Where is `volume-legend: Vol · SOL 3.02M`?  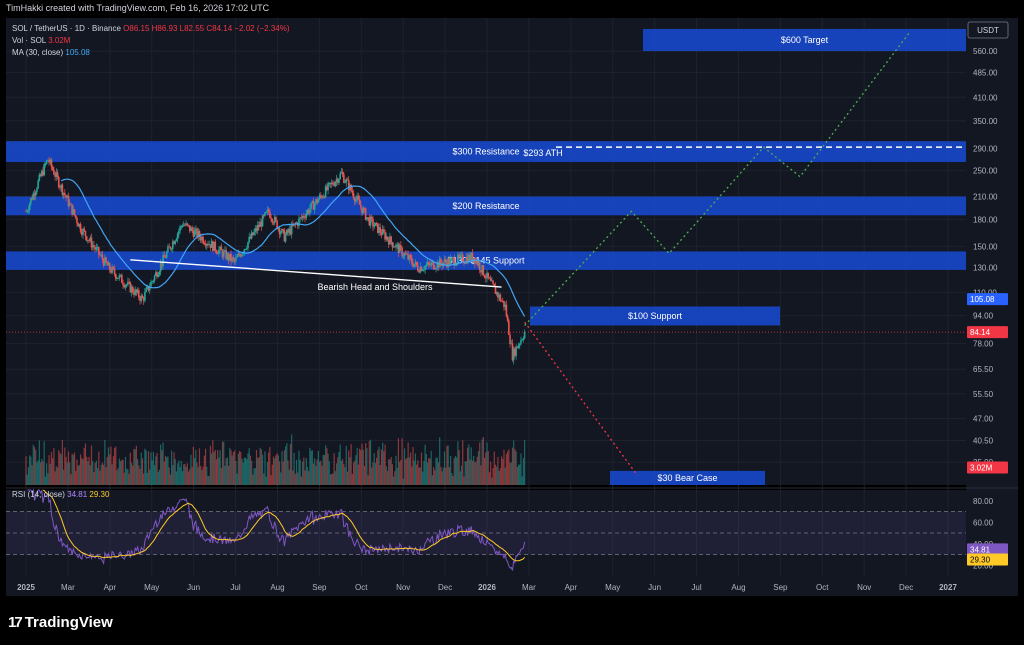 volume-legend: Vol · SOL 3.02M is located at coordinates (41, 40).